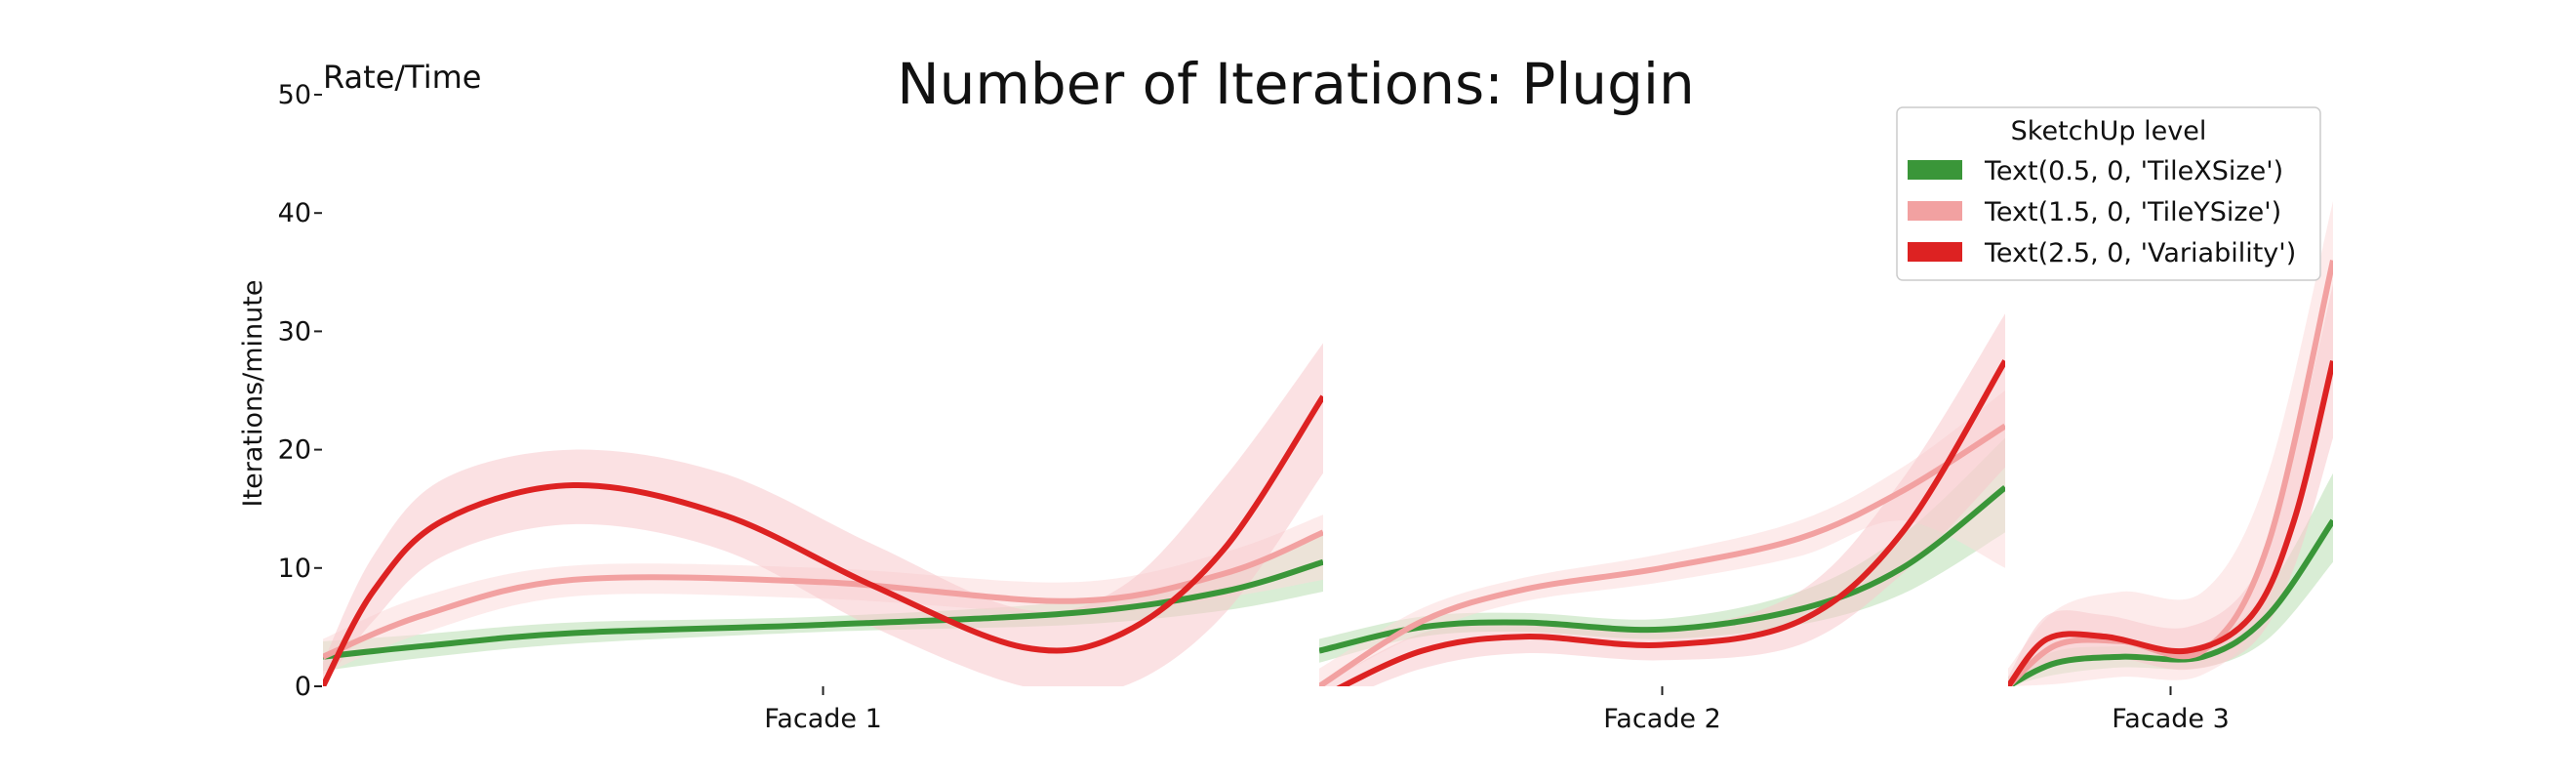  Describe the element at coordinates (294, 213) in the screenshot. I see `y-tick-label: 40` at that location.